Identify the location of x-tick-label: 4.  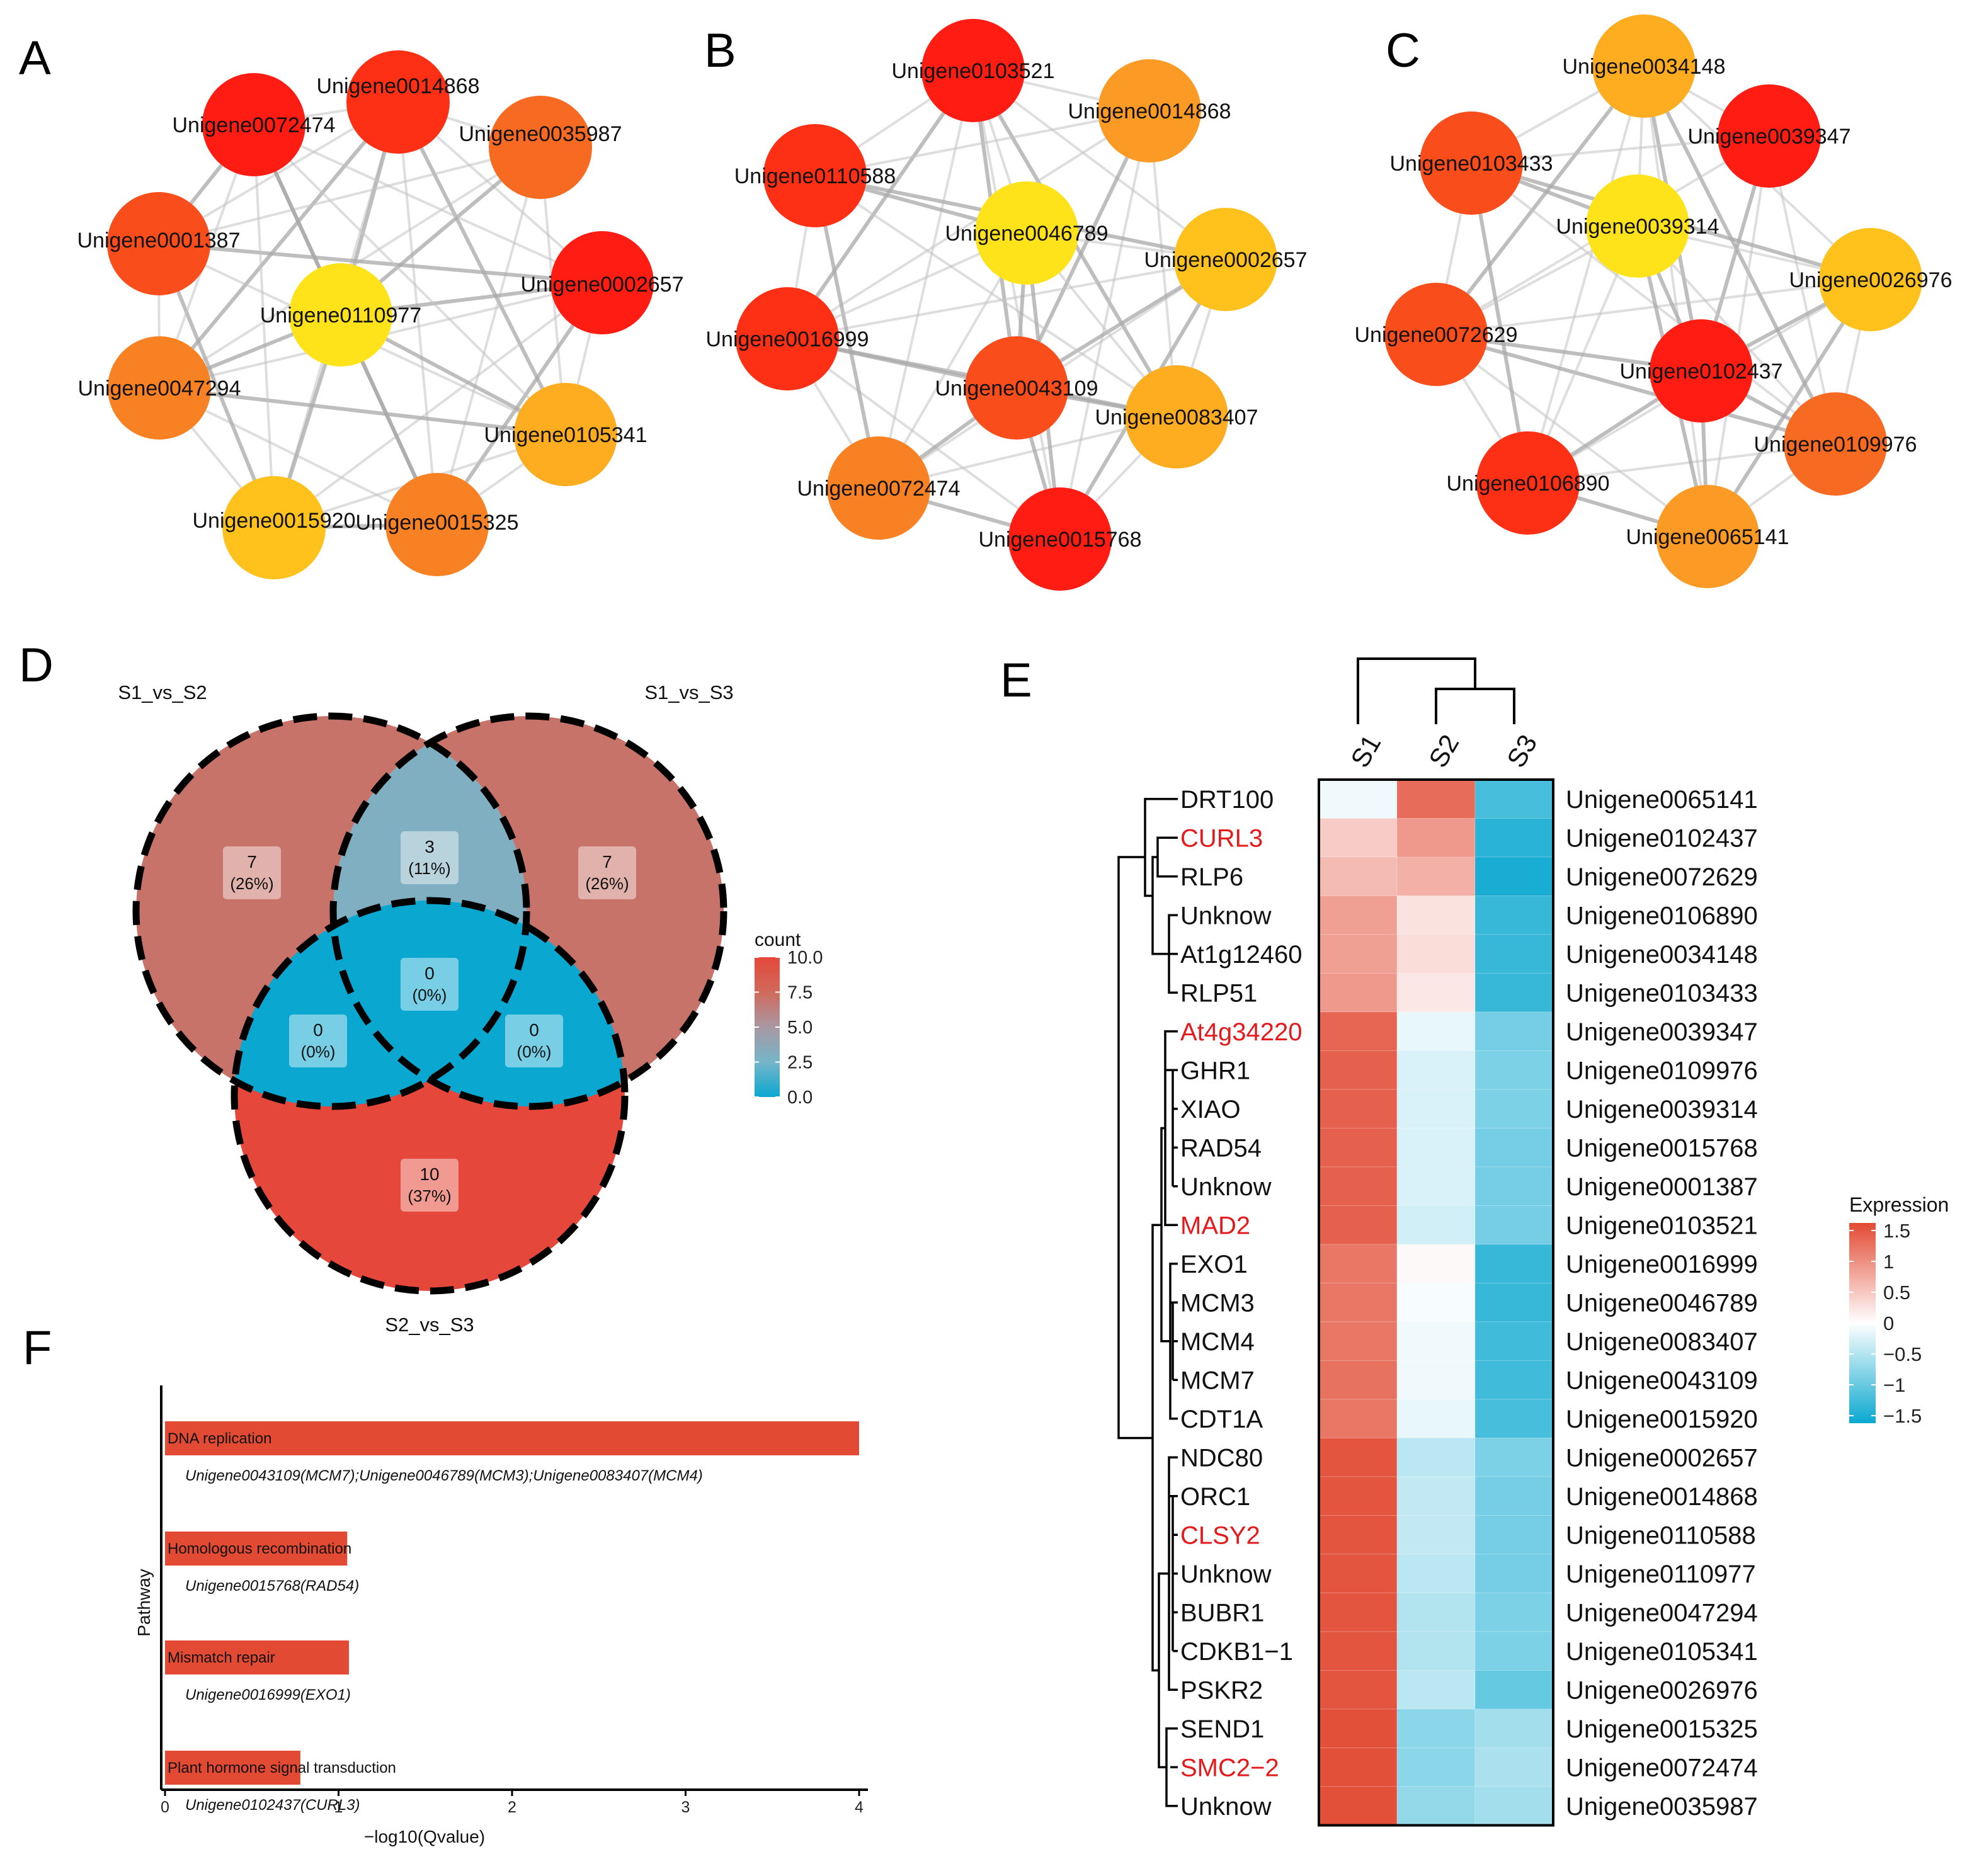
(859, 1807).